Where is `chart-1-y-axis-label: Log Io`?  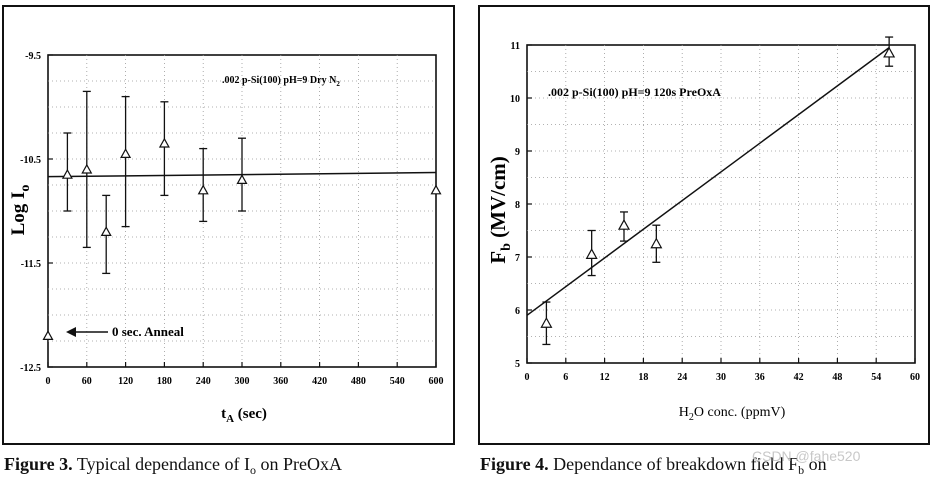
chart-1-y-axis-label: Log Io is located at coordinates (20, 210).